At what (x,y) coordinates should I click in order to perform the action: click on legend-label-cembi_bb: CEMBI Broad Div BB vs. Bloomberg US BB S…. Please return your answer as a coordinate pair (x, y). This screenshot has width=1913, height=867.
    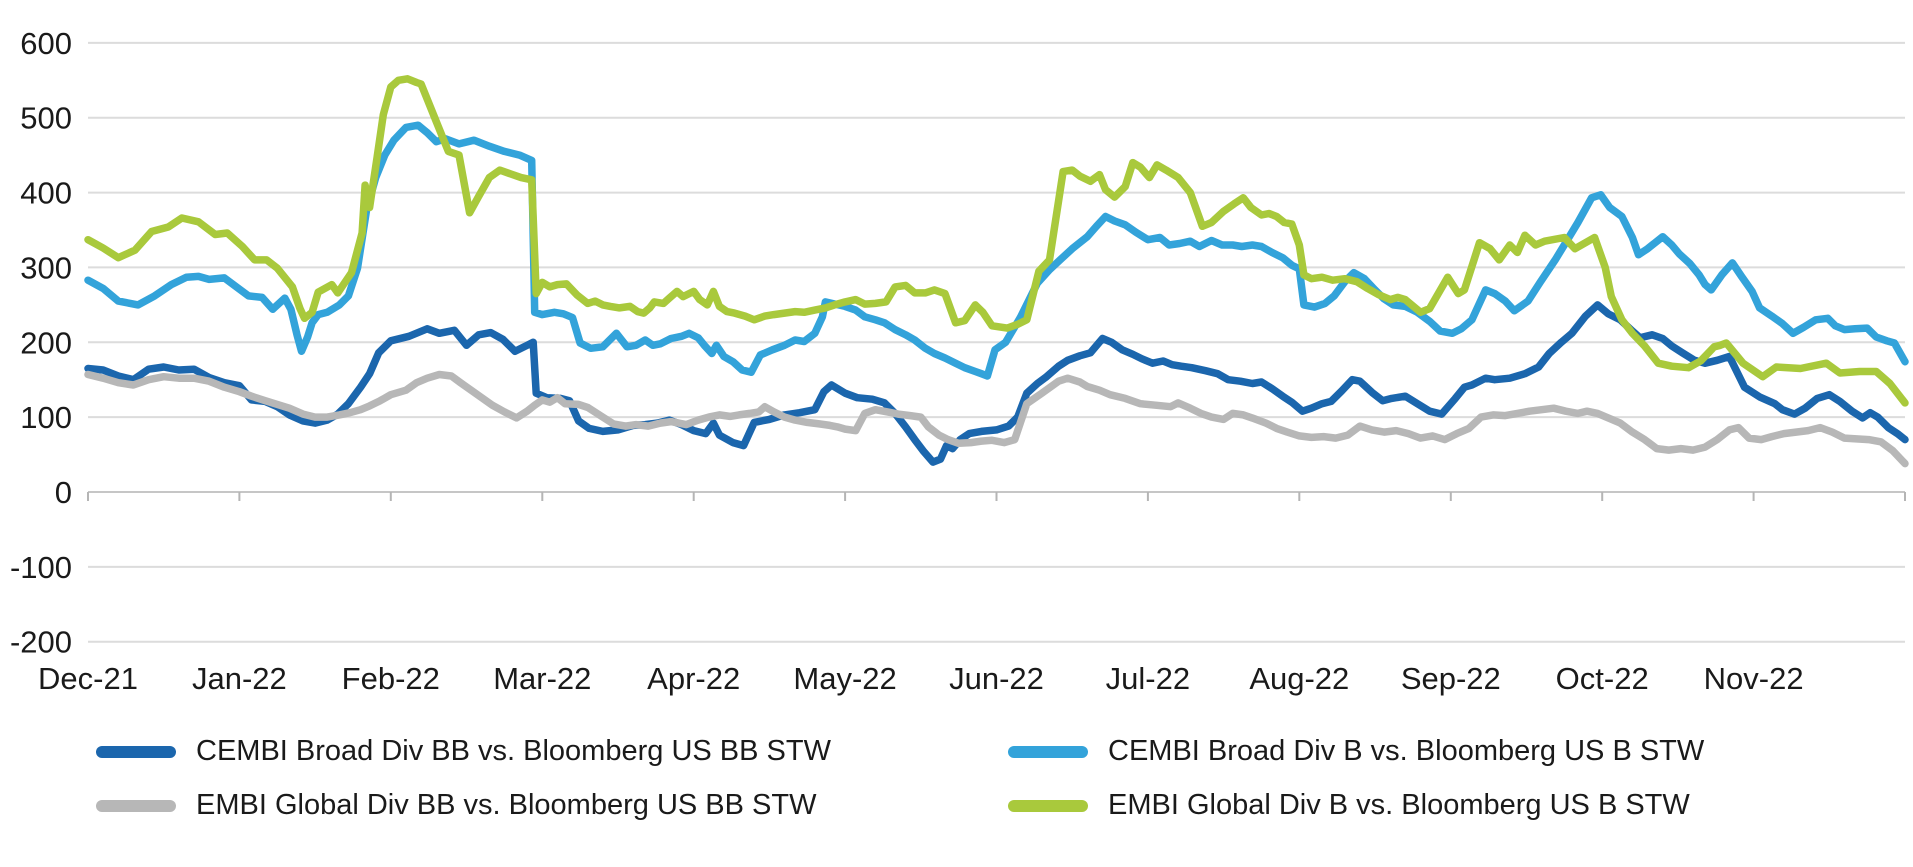
    Looking at the image, I should click on (513, 751).